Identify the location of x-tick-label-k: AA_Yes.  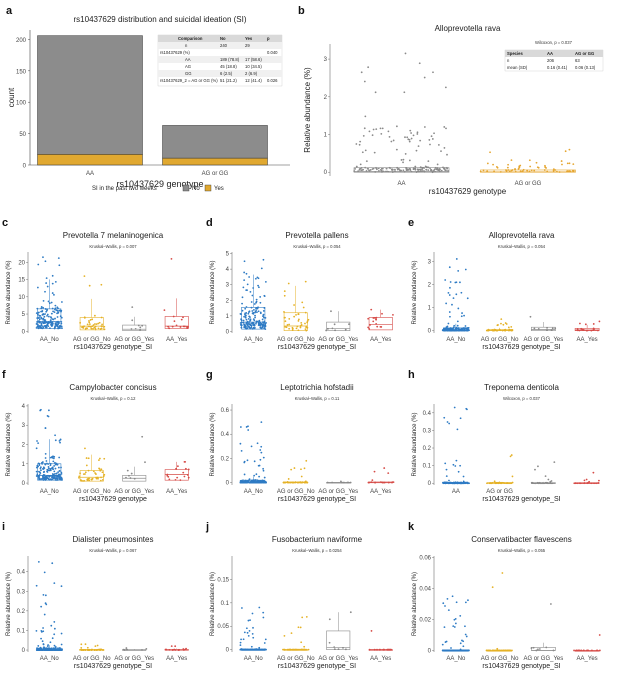
(587, 659).